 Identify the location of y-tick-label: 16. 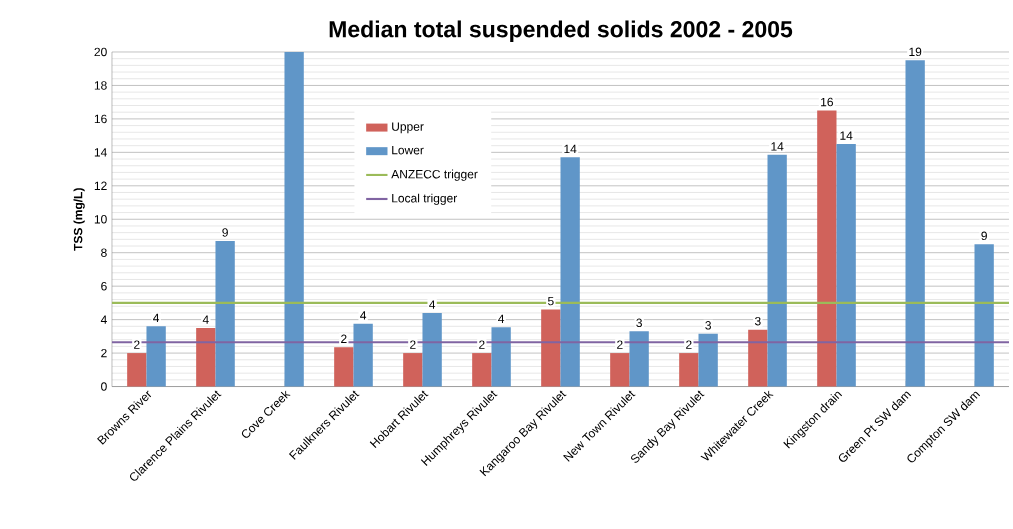
(100, 119).